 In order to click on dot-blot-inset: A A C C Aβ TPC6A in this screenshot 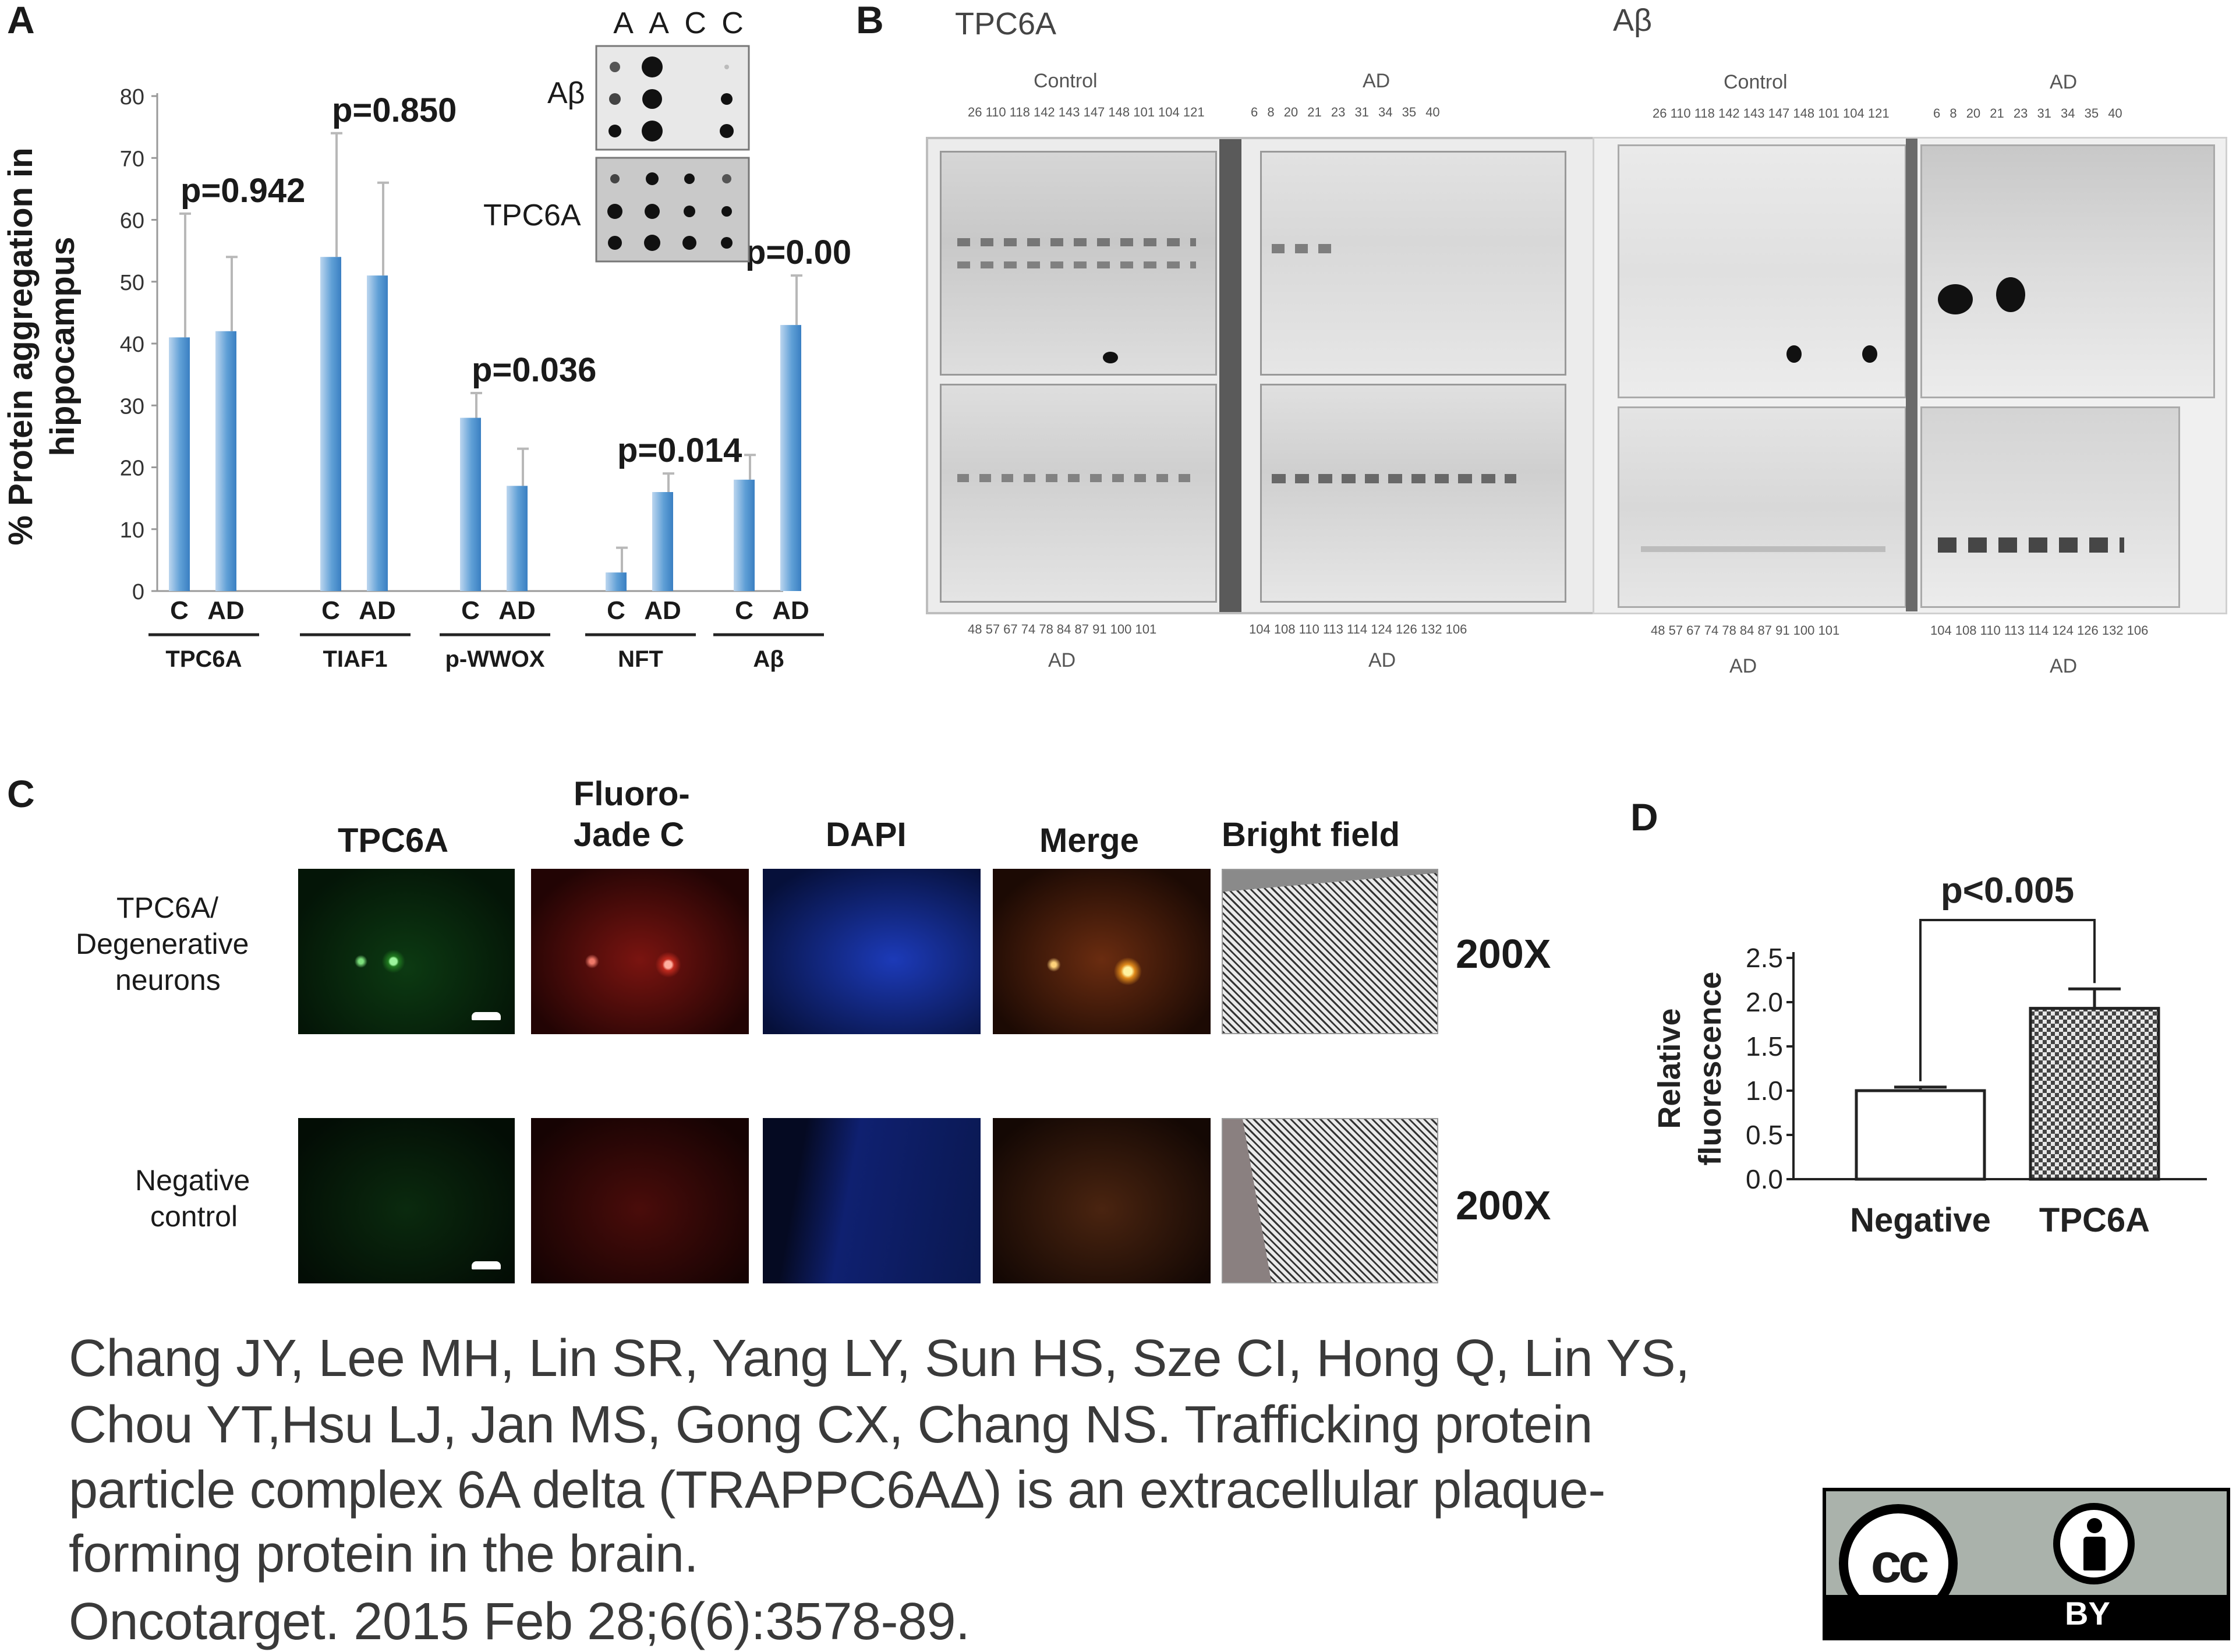, I will do `click(617, 134)`.